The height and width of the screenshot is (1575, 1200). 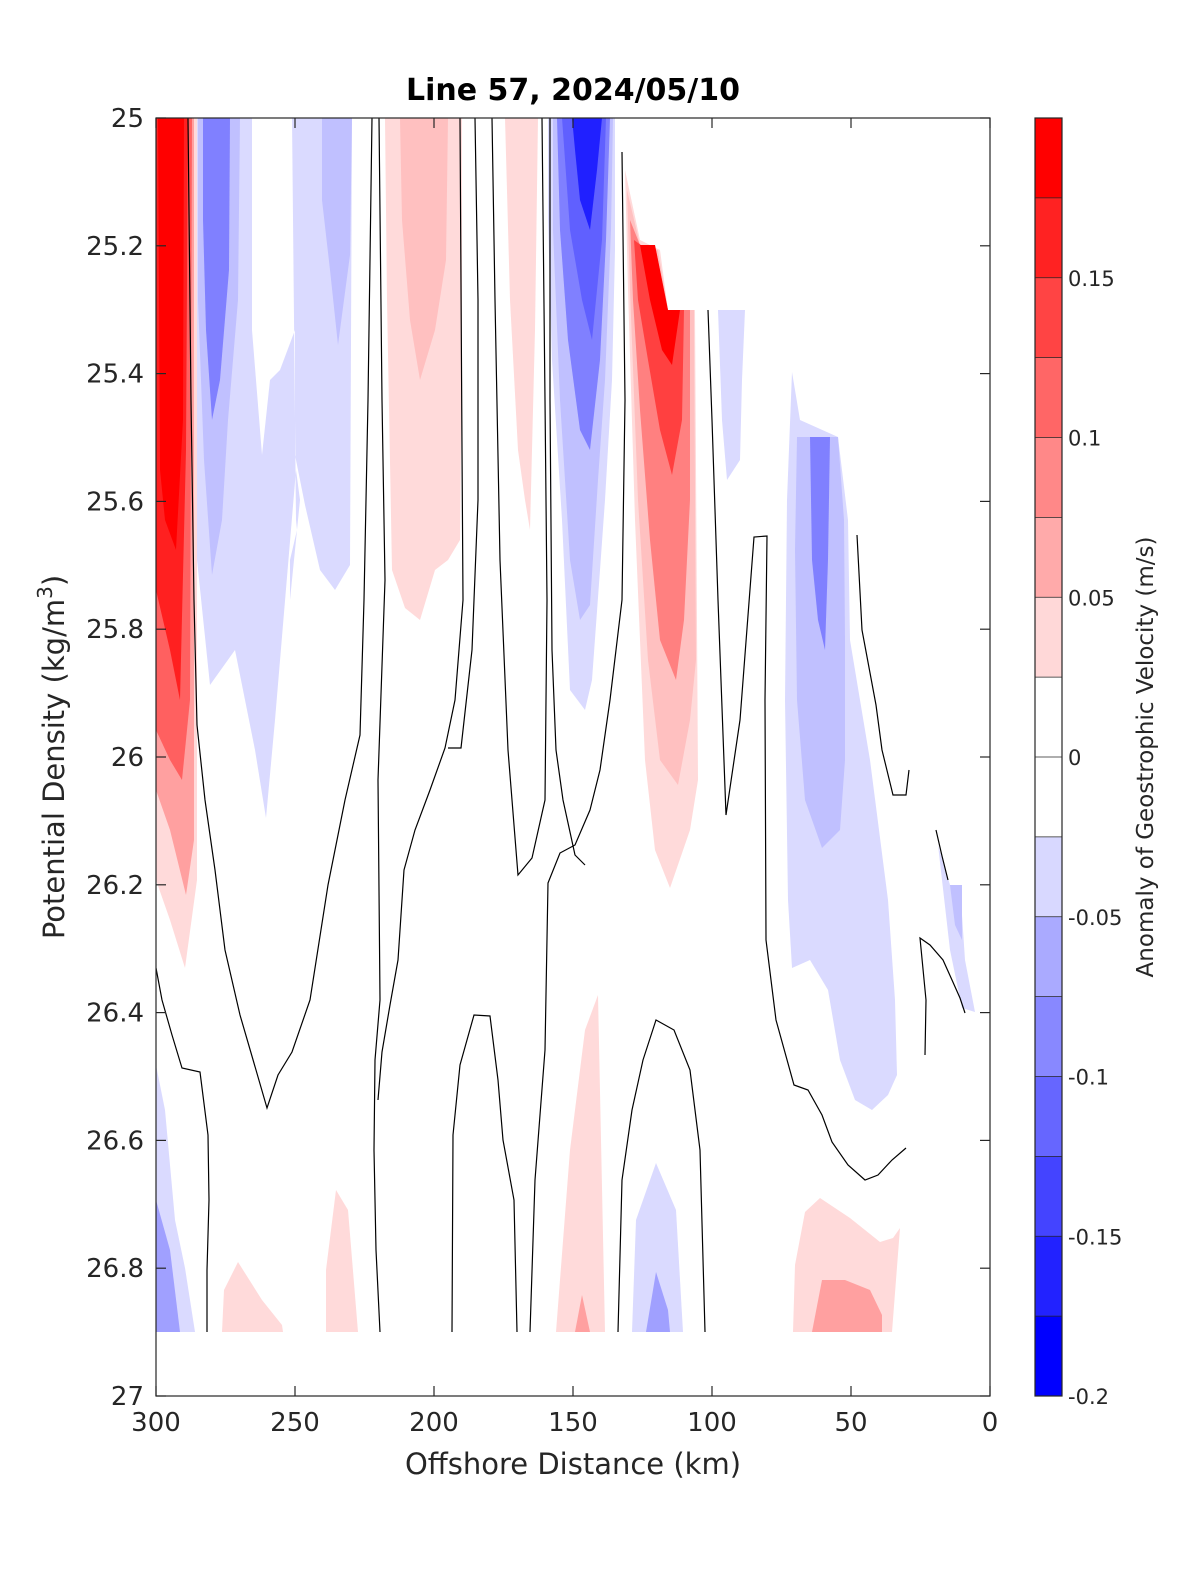 I want to click on y-tick-label: 25.6, so click(x=115, y=502).